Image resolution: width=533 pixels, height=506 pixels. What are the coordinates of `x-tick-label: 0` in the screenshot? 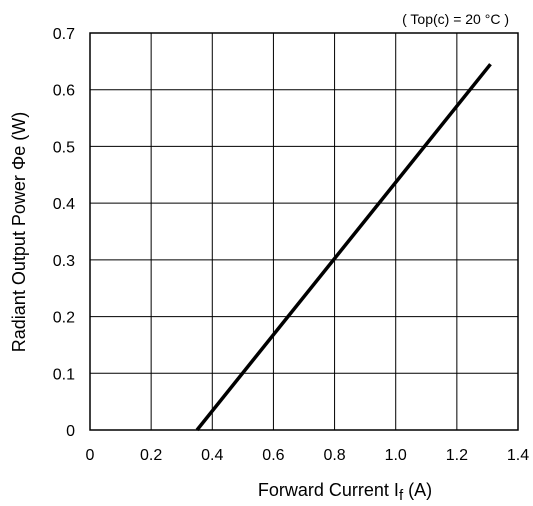 It's located at (90, 455).